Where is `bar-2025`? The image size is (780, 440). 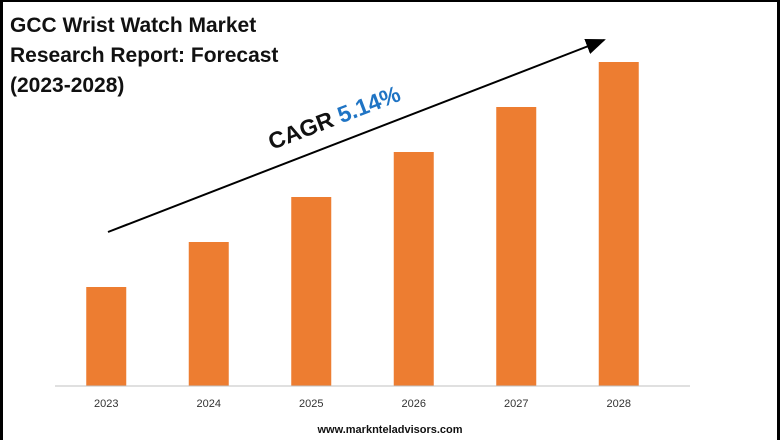
bar-2025 is located at coordinates (311, 291).